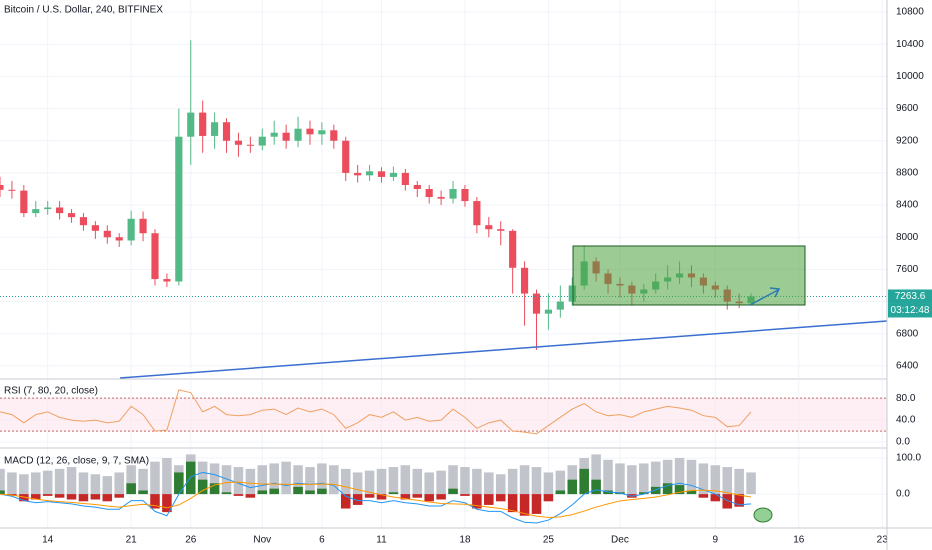  Describe the element at coordinates (910, 12) in the screenshot. I see `y-tick-label: 10800` at that location.